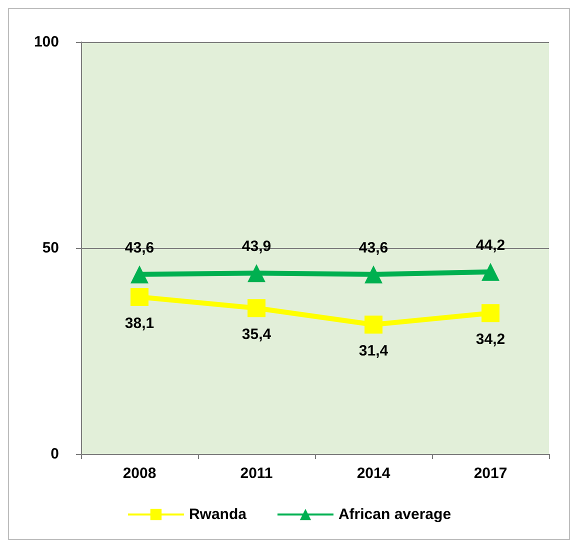 The height and width of the screenshot is (549, 577). What do you see at coordinates (46, 42) in the screenshot?
I see `y-tick-label: 100` at bounding box center [46, 42].